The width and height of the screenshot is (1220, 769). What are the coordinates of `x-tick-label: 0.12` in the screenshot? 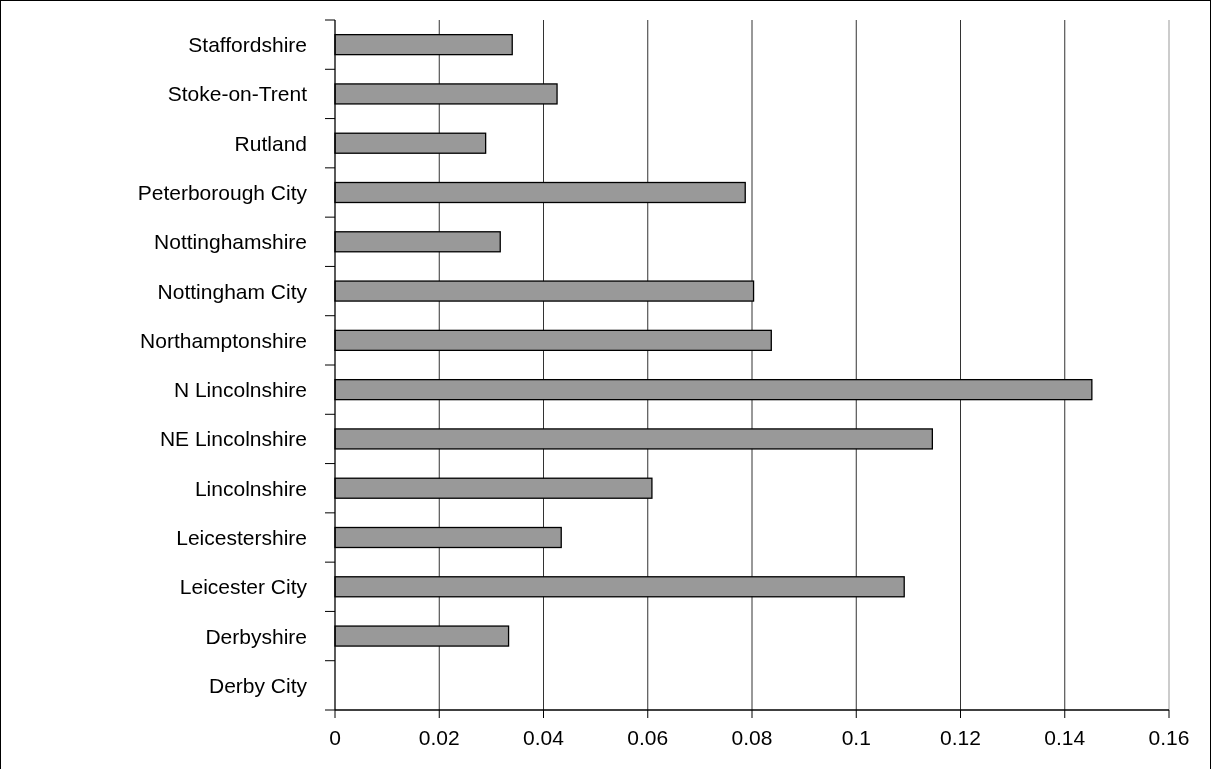 It's located at (960, 737).